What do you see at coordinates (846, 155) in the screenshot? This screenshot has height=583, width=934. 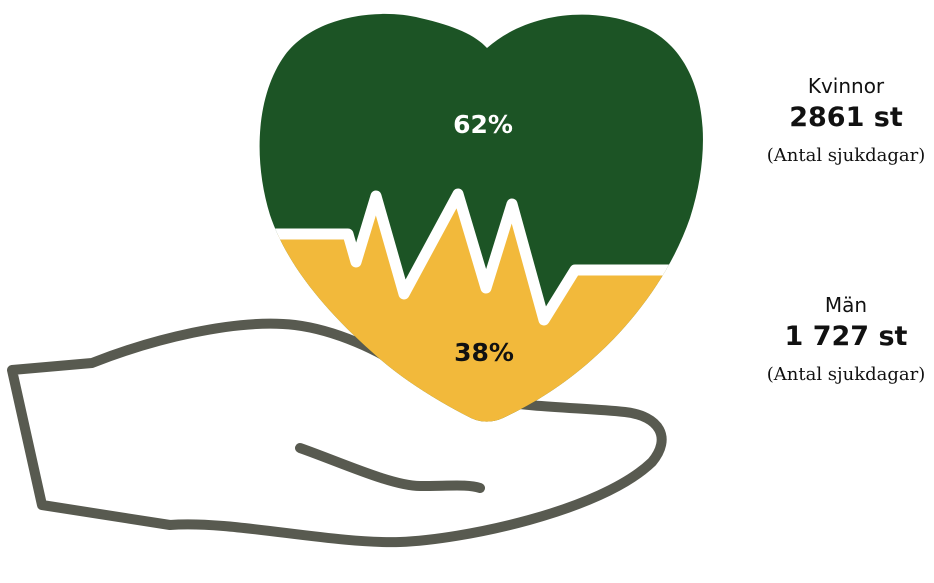 I see `women-note: (Antal sjukdagar)` at bounding box center [846, 155].